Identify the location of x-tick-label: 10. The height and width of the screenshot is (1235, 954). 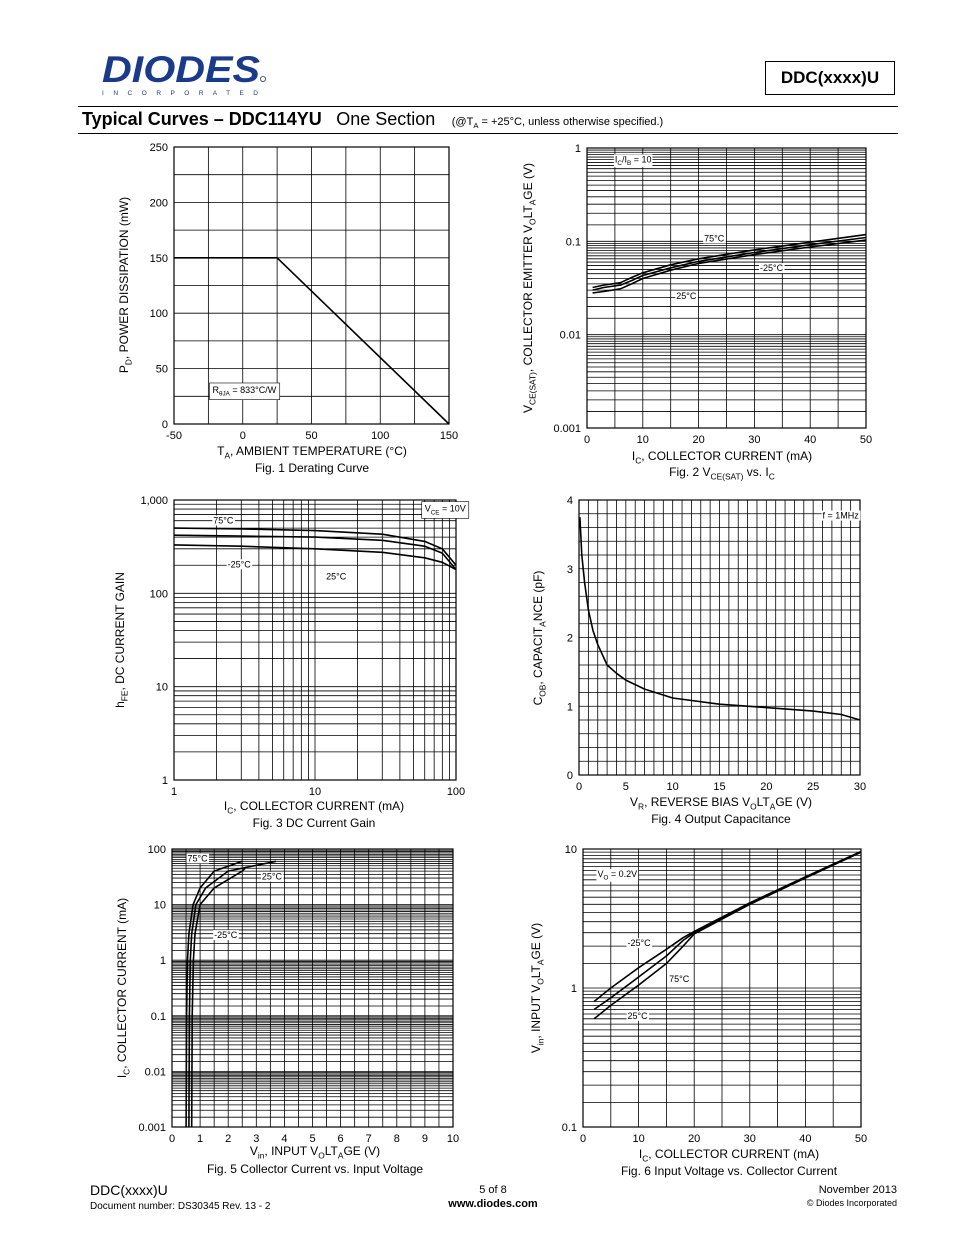
(638, 1139).